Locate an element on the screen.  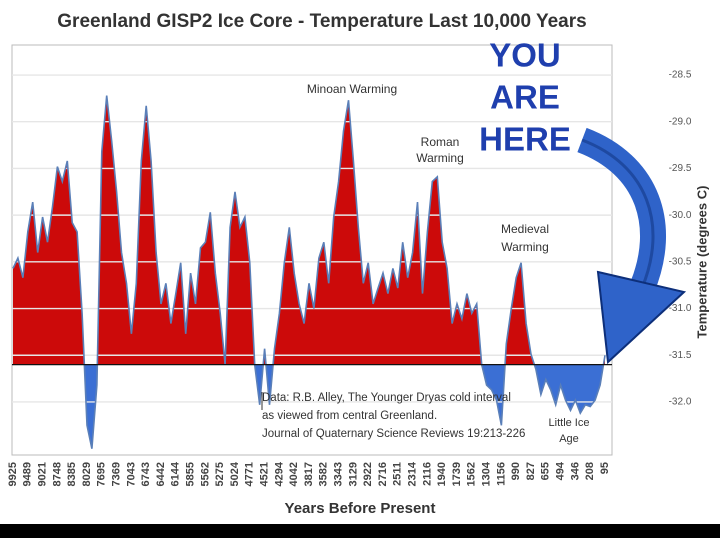
x-tick-label: 494 is located at coordinates (561, 470).